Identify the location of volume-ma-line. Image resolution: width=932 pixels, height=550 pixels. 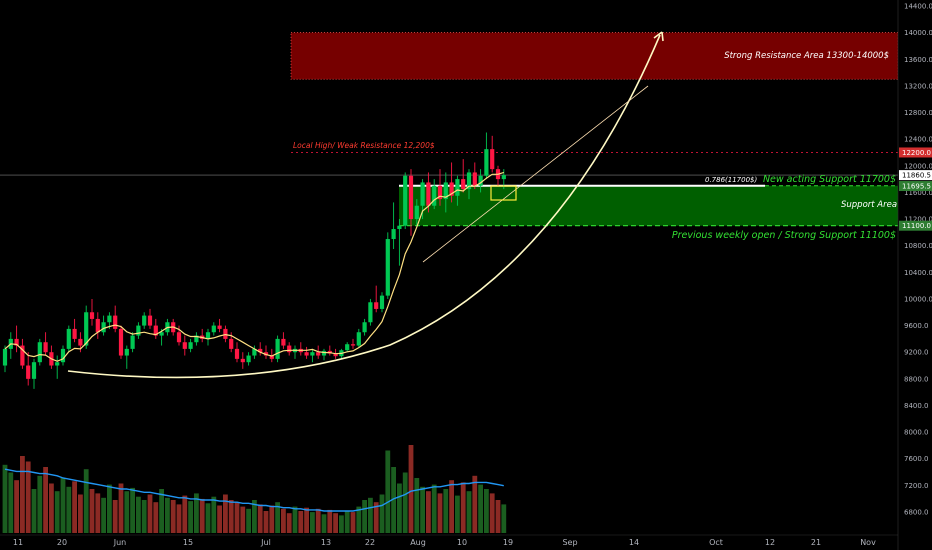
(254, 490).